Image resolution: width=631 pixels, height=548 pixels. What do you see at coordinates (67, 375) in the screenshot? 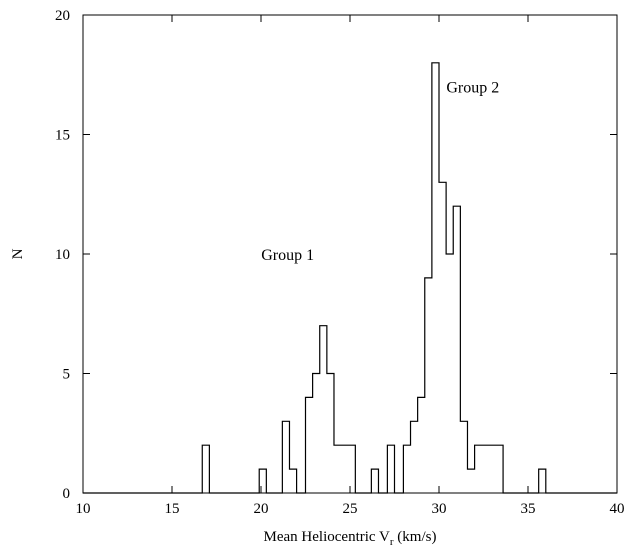
I see `y-tick-label: 5` at bounding box center [67, 375].